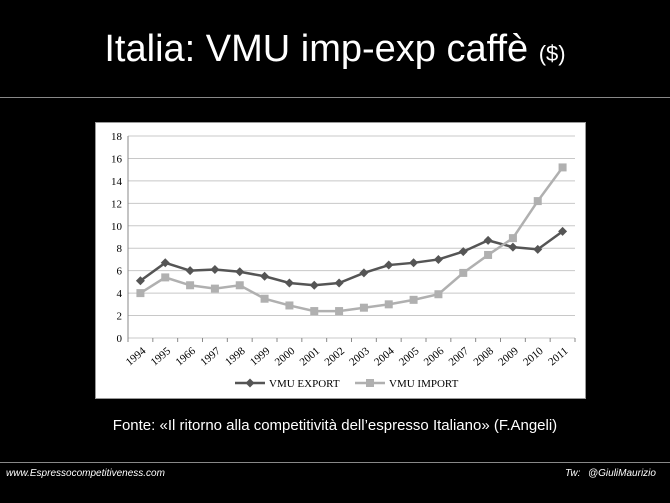 Image resolution: width=670 pixels, height=503 pixels. I want to click on footer-rule, so click(335, 462).